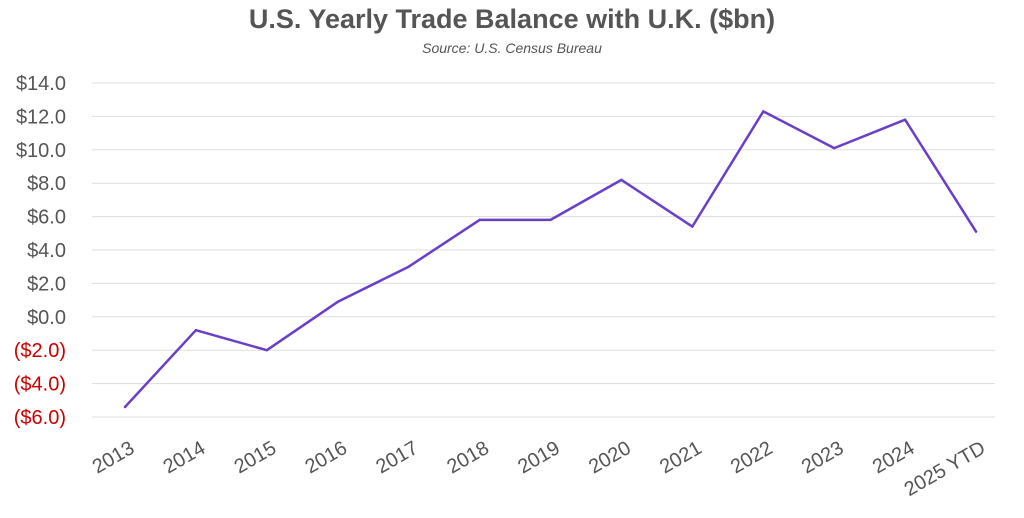 This screenshot has width=1024, height=518. I want to click on x-tick-label: 2021, so click(681, 457).